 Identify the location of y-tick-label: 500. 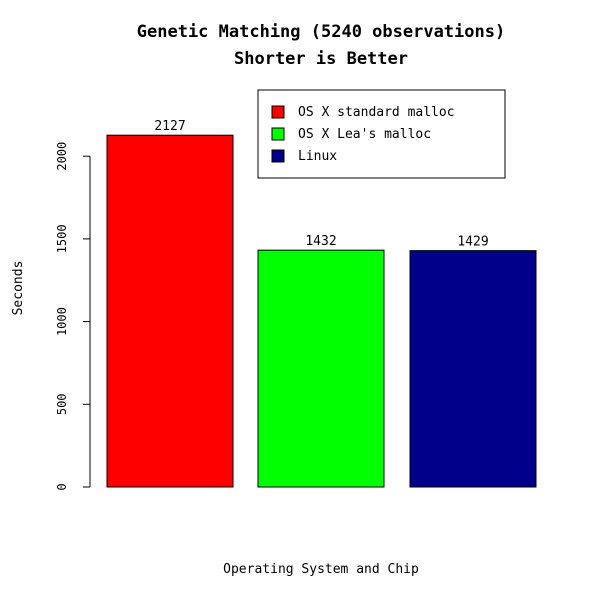
(62, 404).